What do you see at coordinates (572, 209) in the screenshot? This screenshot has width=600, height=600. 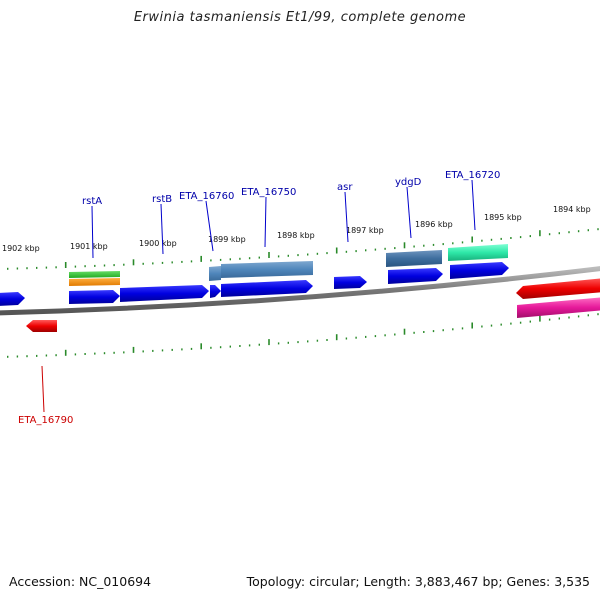 I see `tick-label-1894: 1894 kbp` at bounding box center [572, 209].